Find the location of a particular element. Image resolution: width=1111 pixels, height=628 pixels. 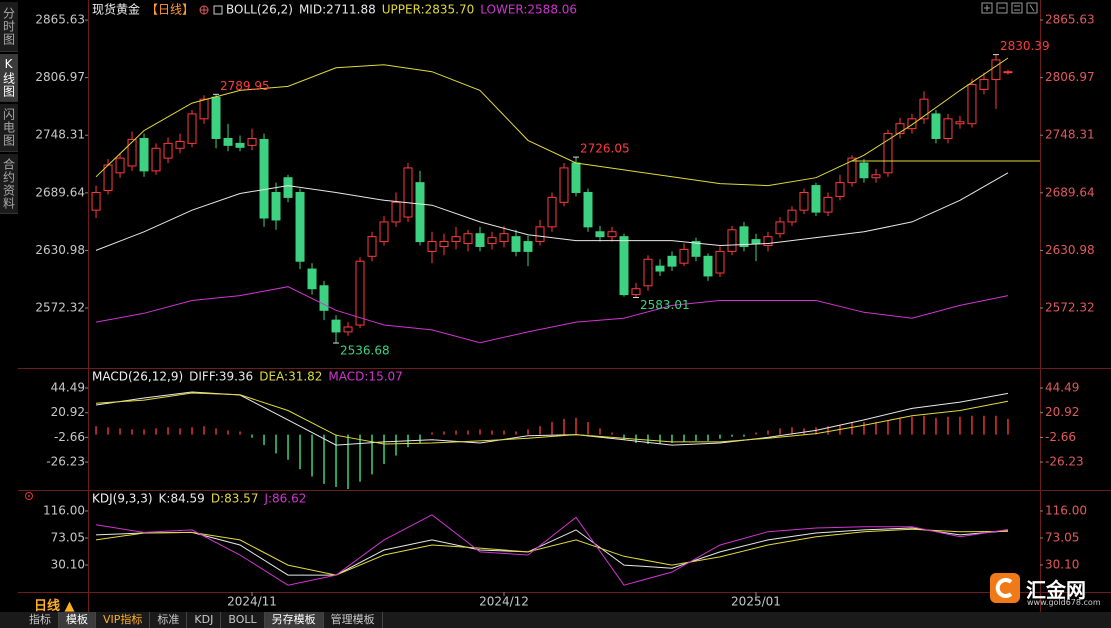

y-tick-label: 2865.63 is located at coordinates (60, 20).